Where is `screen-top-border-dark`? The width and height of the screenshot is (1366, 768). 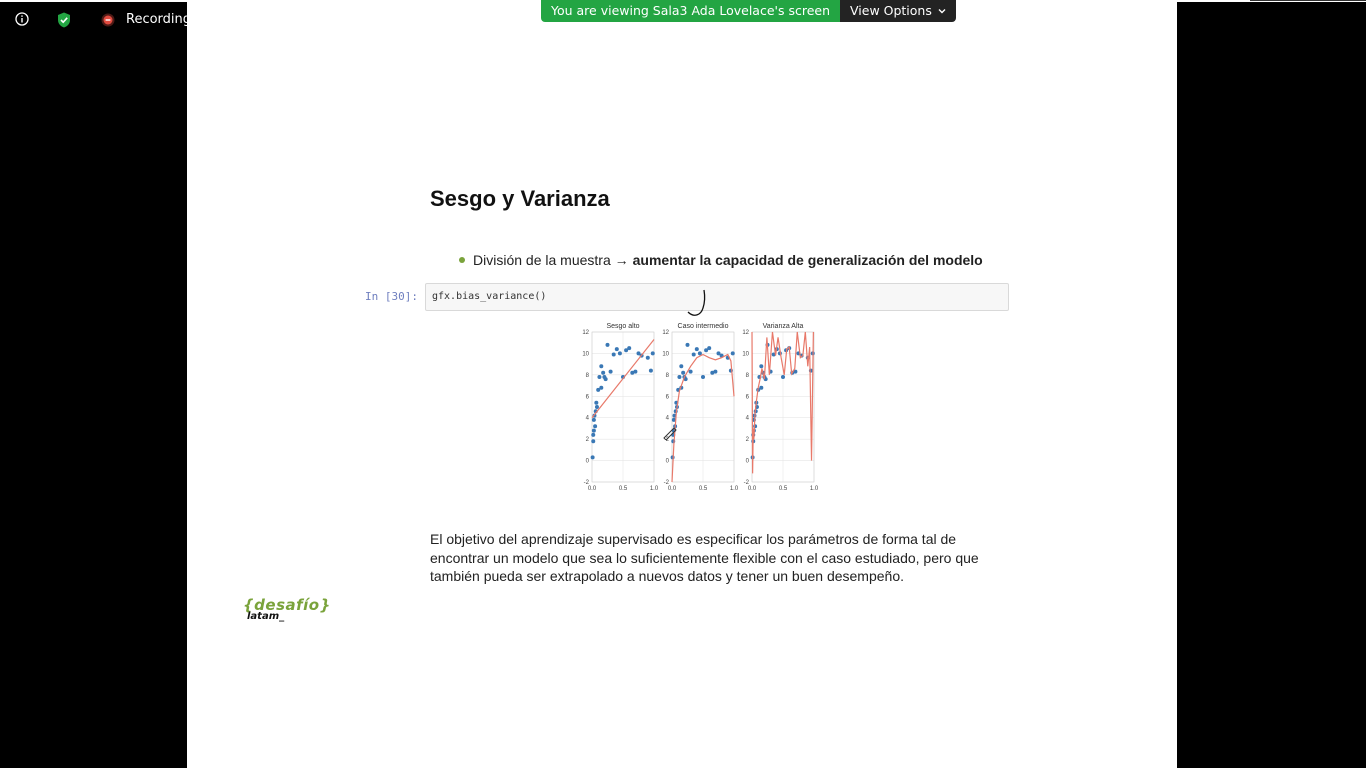 screen-top-border-dark is located at coordinates (1308, 0).